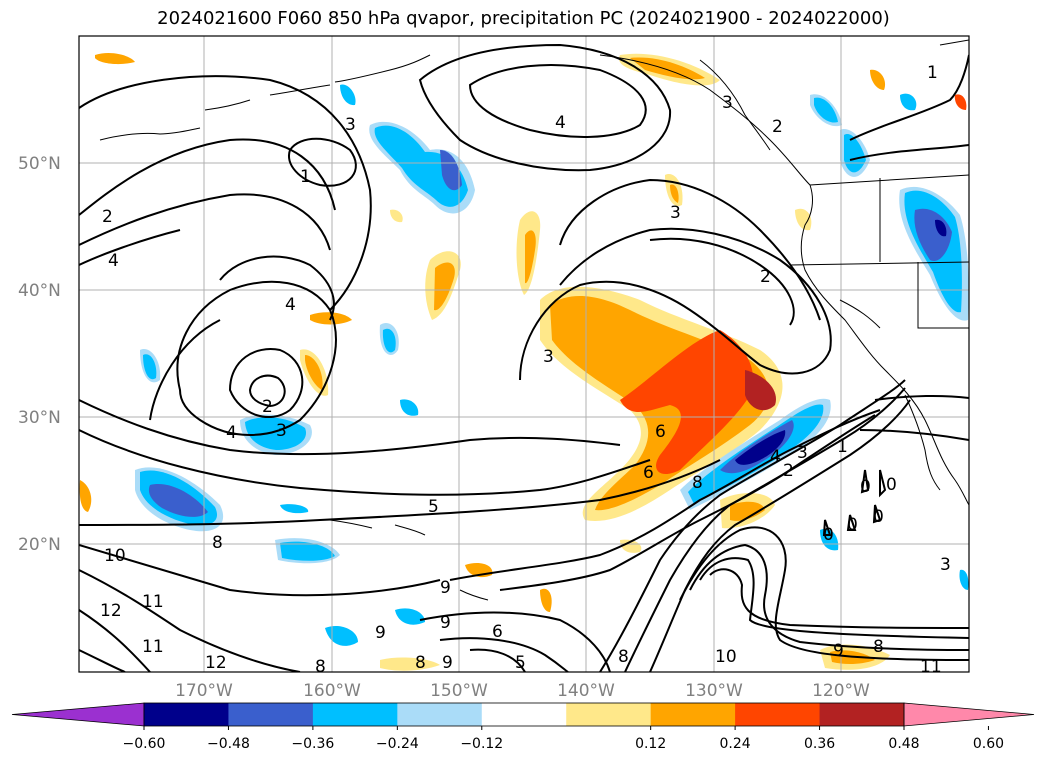 This screenshot has height=765, width=1047. Describe the element at coordinates (39, 291) in the screenshot. I see `lat-tick-label: 40°N` at that location.